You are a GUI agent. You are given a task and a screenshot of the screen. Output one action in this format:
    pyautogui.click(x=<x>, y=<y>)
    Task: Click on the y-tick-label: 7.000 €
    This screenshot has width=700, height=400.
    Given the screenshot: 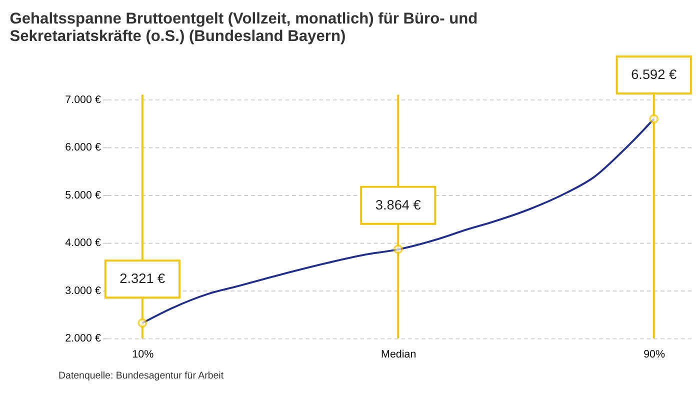 What is the action you would take?
    pyautogui.click(x=83, y=100)
    